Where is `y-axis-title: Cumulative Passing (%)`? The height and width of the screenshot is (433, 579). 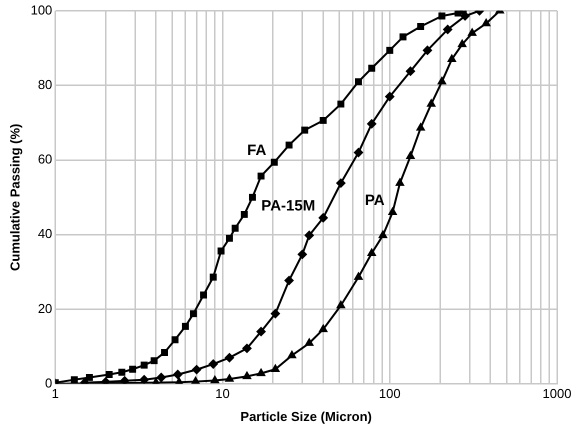 y-axis-title: Cumulative Passing (%) is located at coordinates (14, 197).